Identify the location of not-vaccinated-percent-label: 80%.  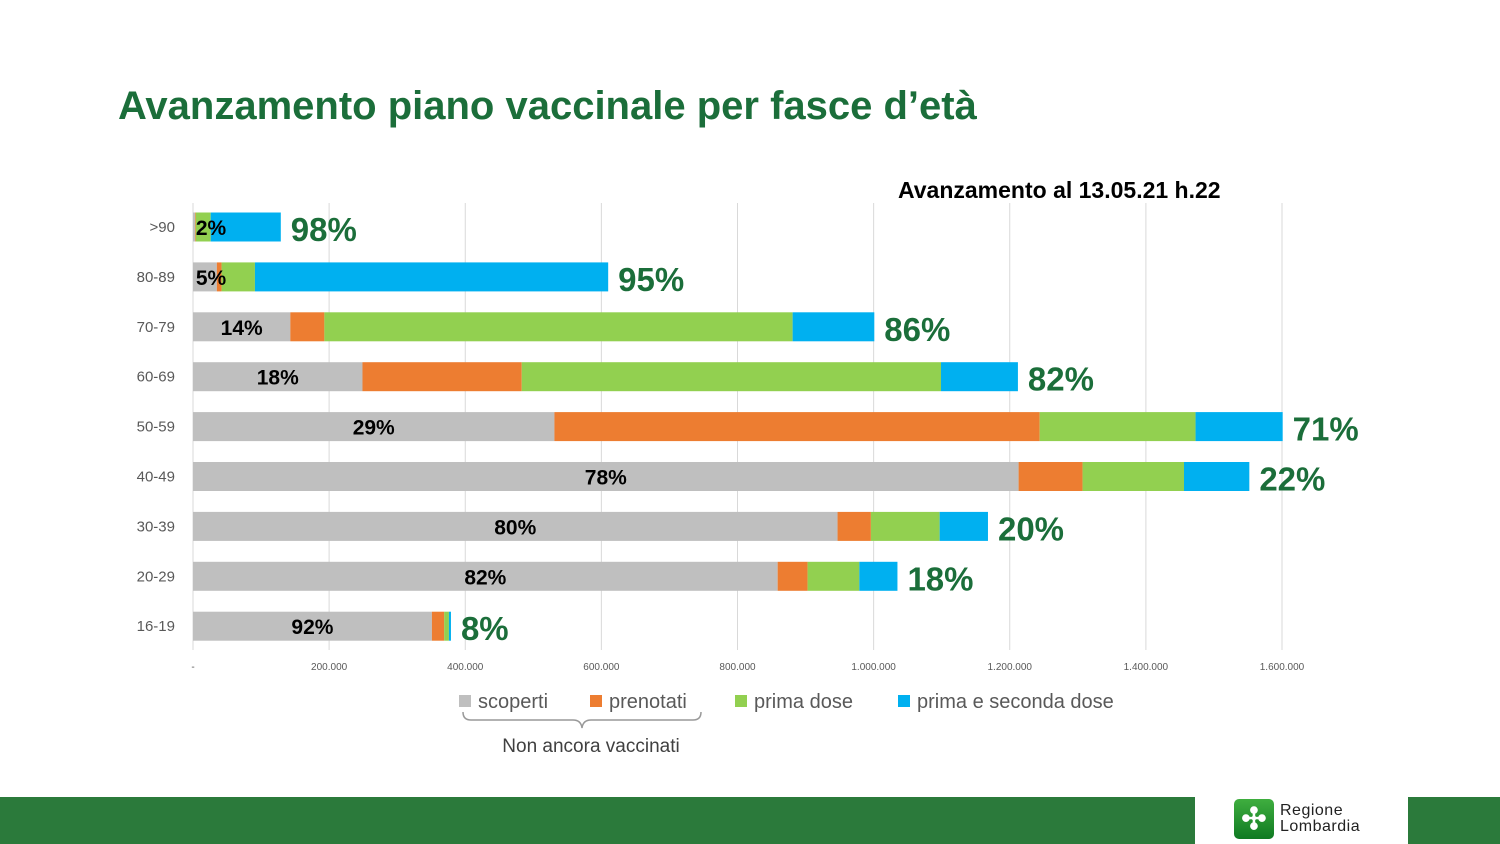
(515, 527).